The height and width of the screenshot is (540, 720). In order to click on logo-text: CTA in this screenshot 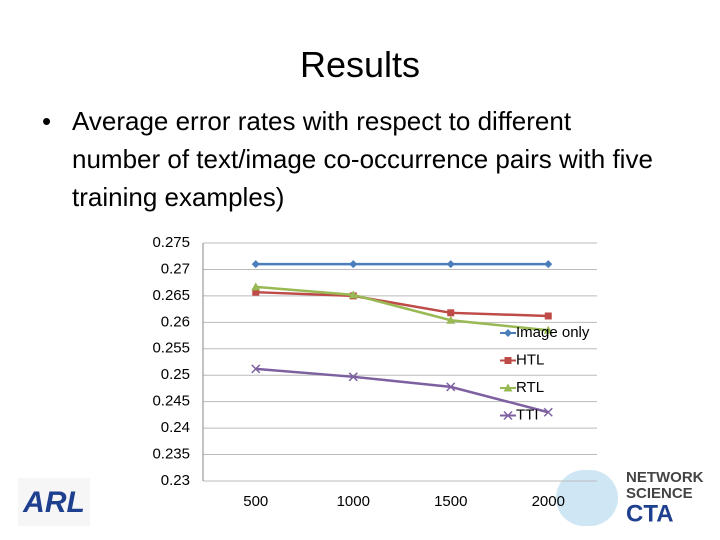, I will do `click(650, 513)`.